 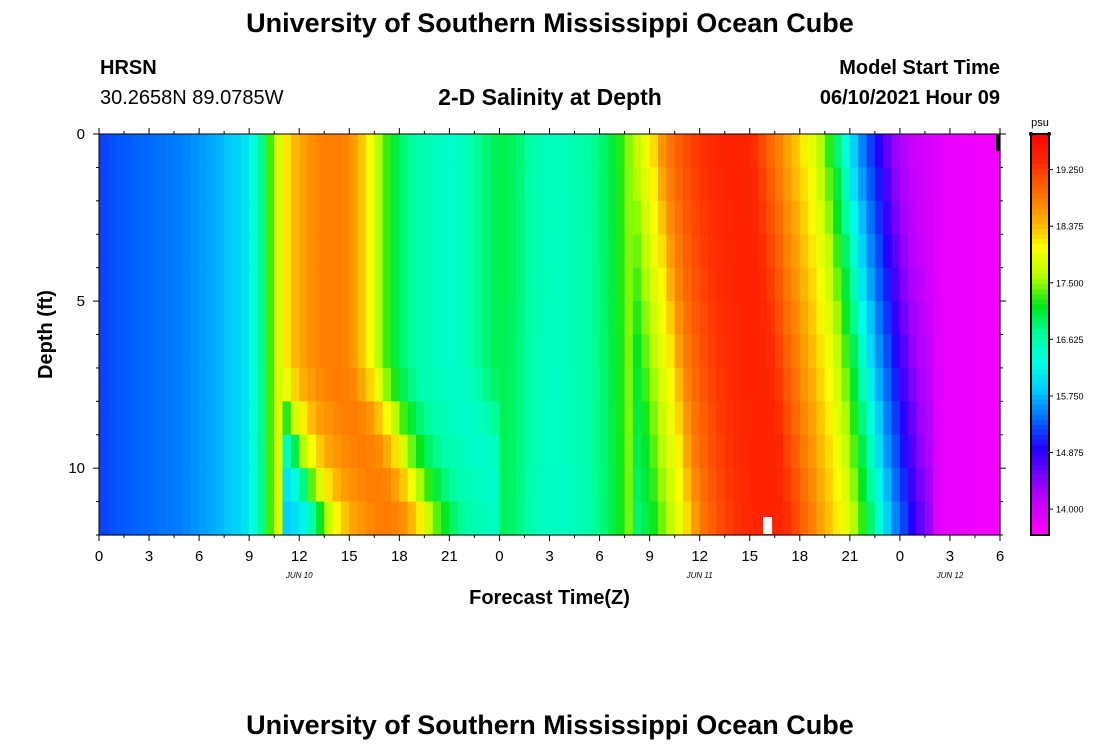 What do you see at coordinates (99, 556) in the screenshot?
I see `x-tick-label: 0` at bounding box center [99, 556].